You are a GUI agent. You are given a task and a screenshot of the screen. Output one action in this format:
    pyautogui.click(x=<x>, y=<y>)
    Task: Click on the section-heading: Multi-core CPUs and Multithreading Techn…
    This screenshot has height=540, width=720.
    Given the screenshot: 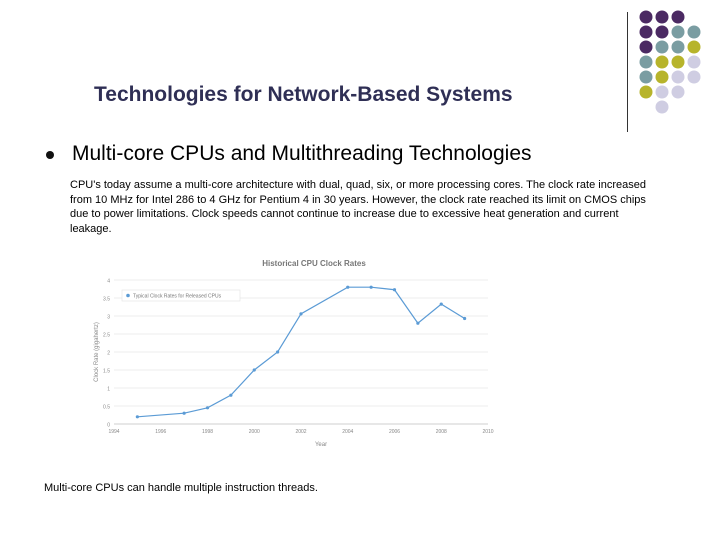 What is the action you would take?
    pyautogui.click(x=302, y=153)
    